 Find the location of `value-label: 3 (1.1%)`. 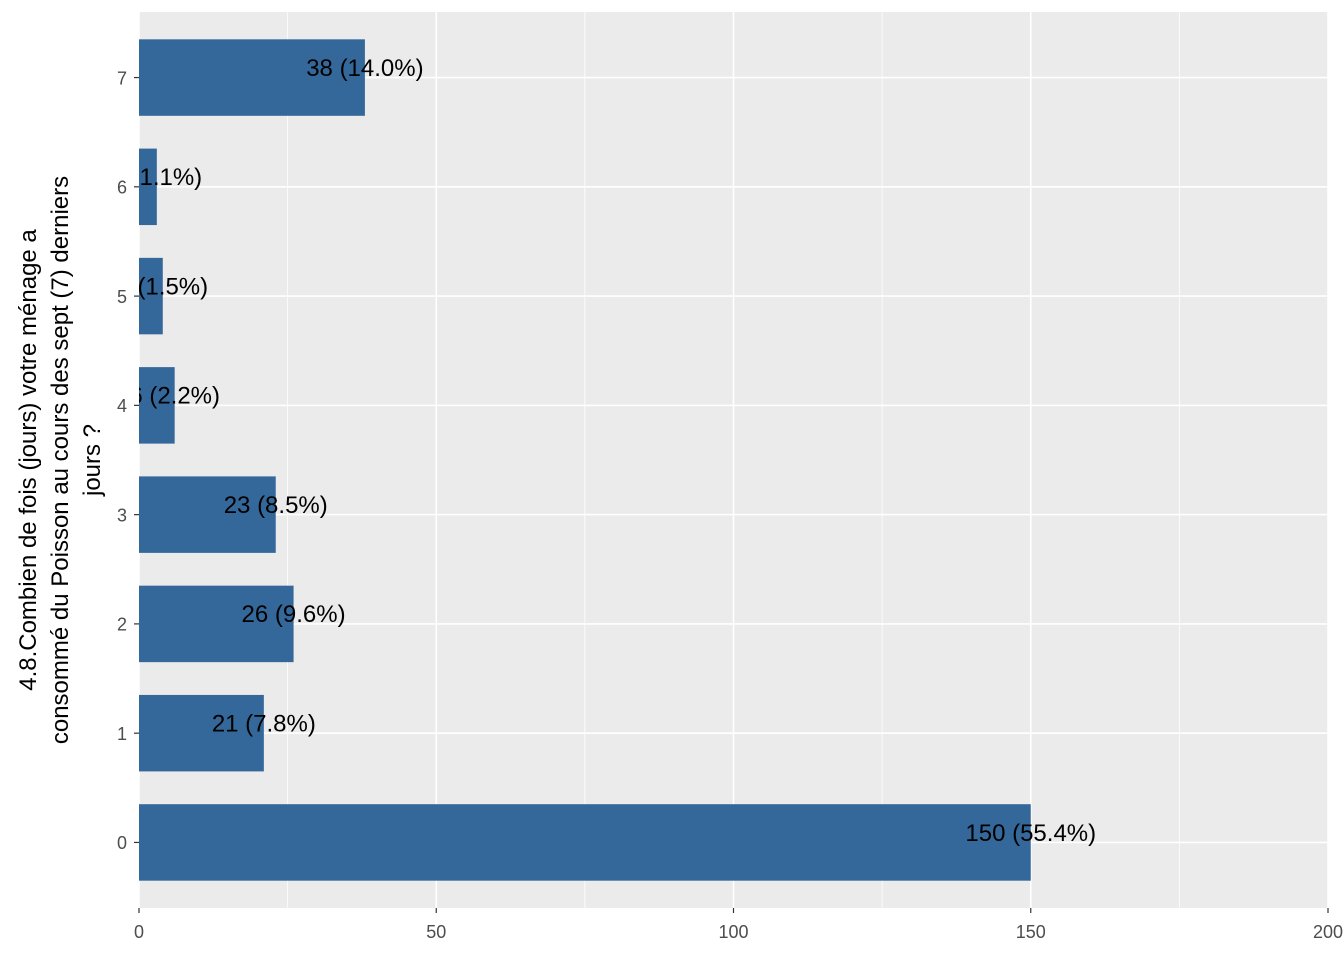

value-label: 3 (1.1%) is located at coordinates (156, 177).